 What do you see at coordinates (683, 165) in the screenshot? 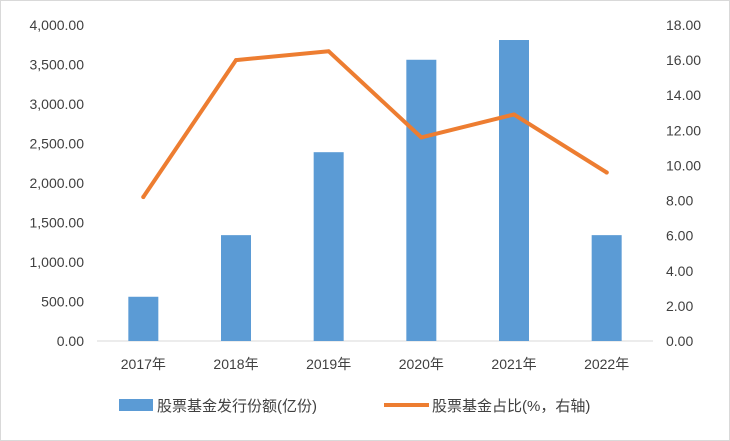
I see `y2-tick-label: 10.00` at bounding box center [683, 165].